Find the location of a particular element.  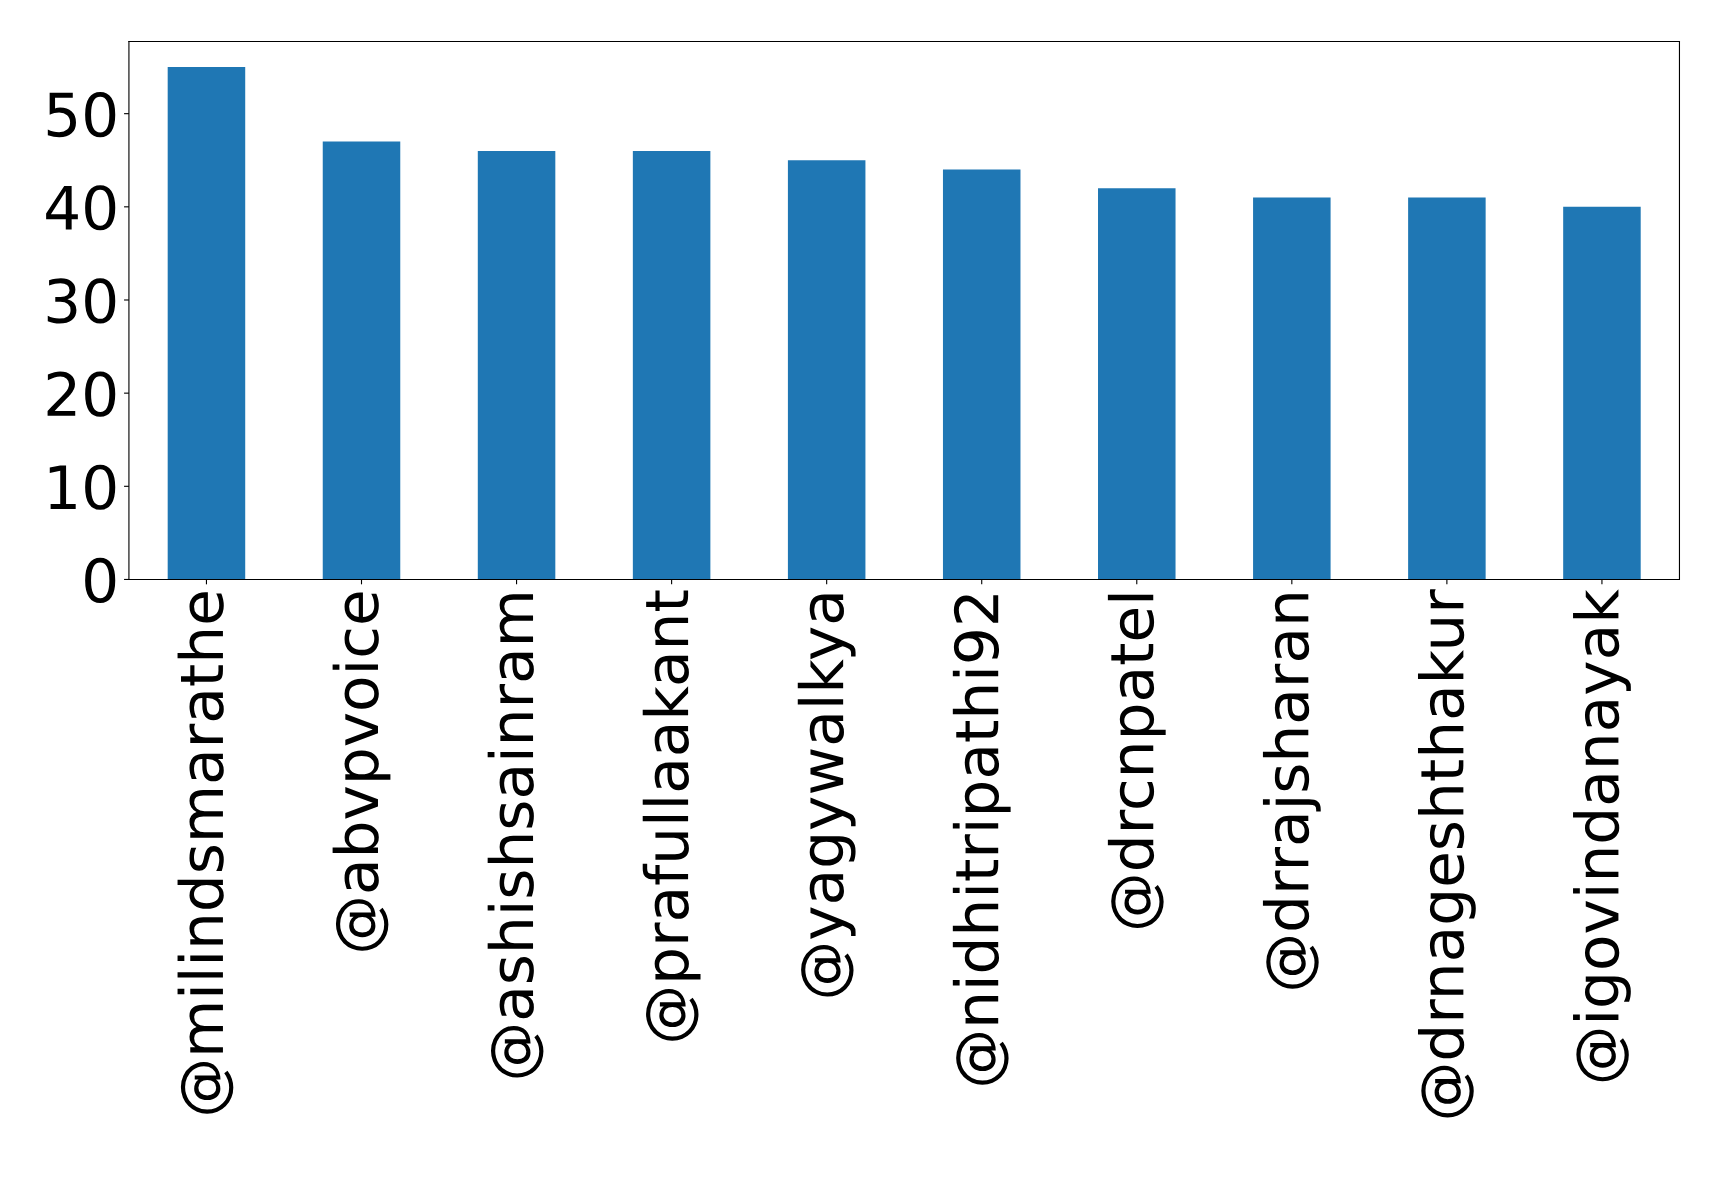

x-tick-label: @yagywalkya is located at coordinates (826, 795).